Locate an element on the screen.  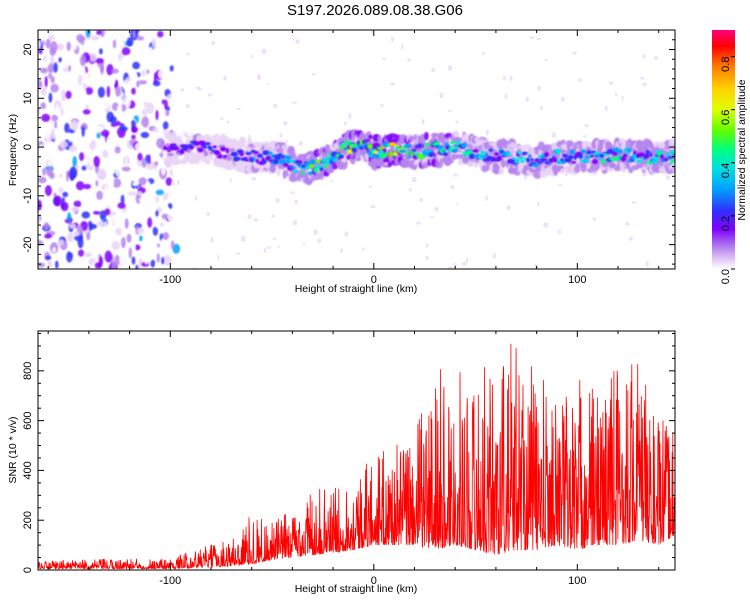
colorbar-tick-label: 0.2 is located at coordinates (726, 223).